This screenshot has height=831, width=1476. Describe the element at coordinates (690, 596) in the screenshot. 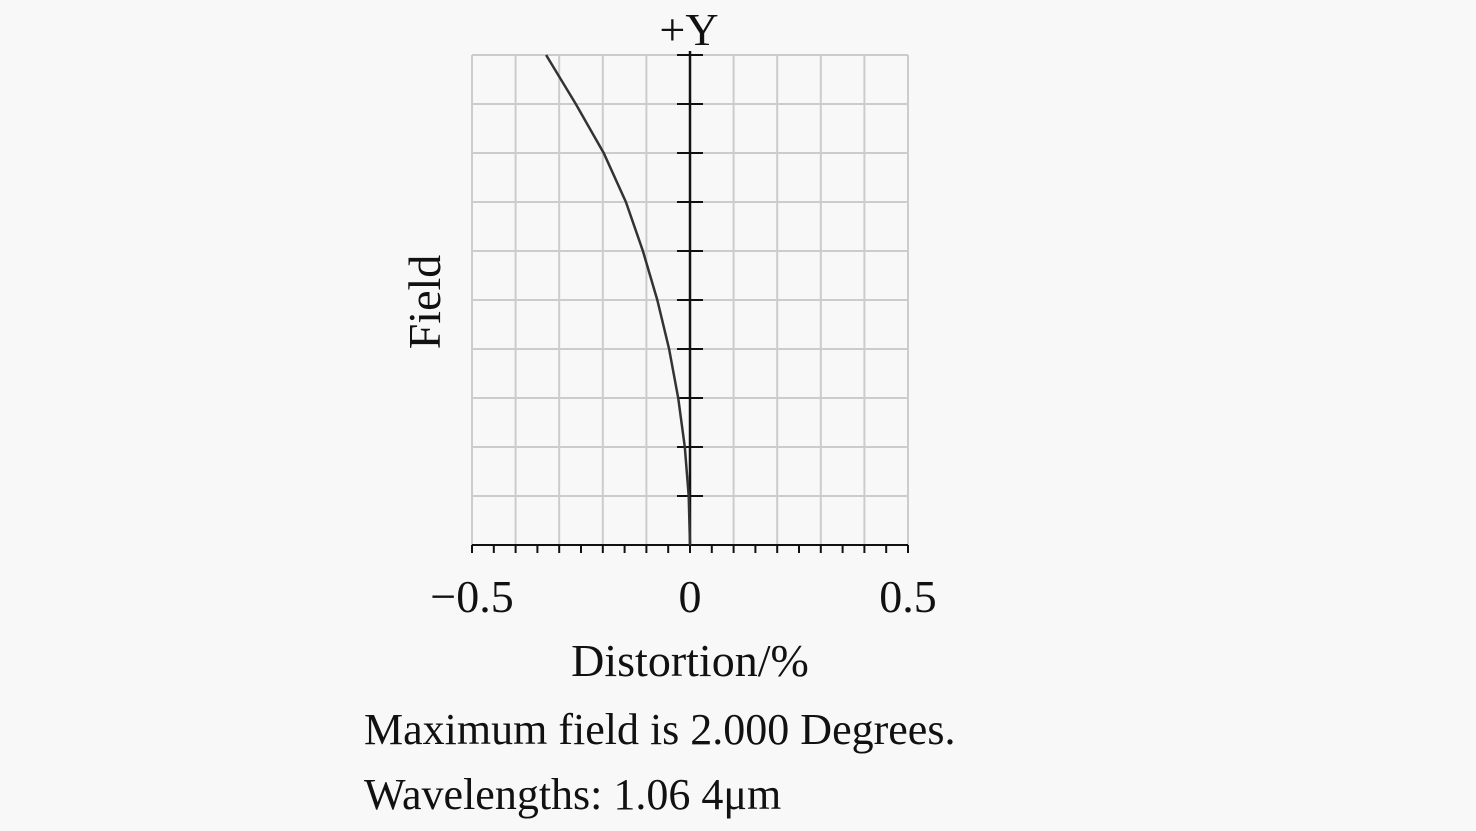

I see `x-tick-label: 0` at that location.